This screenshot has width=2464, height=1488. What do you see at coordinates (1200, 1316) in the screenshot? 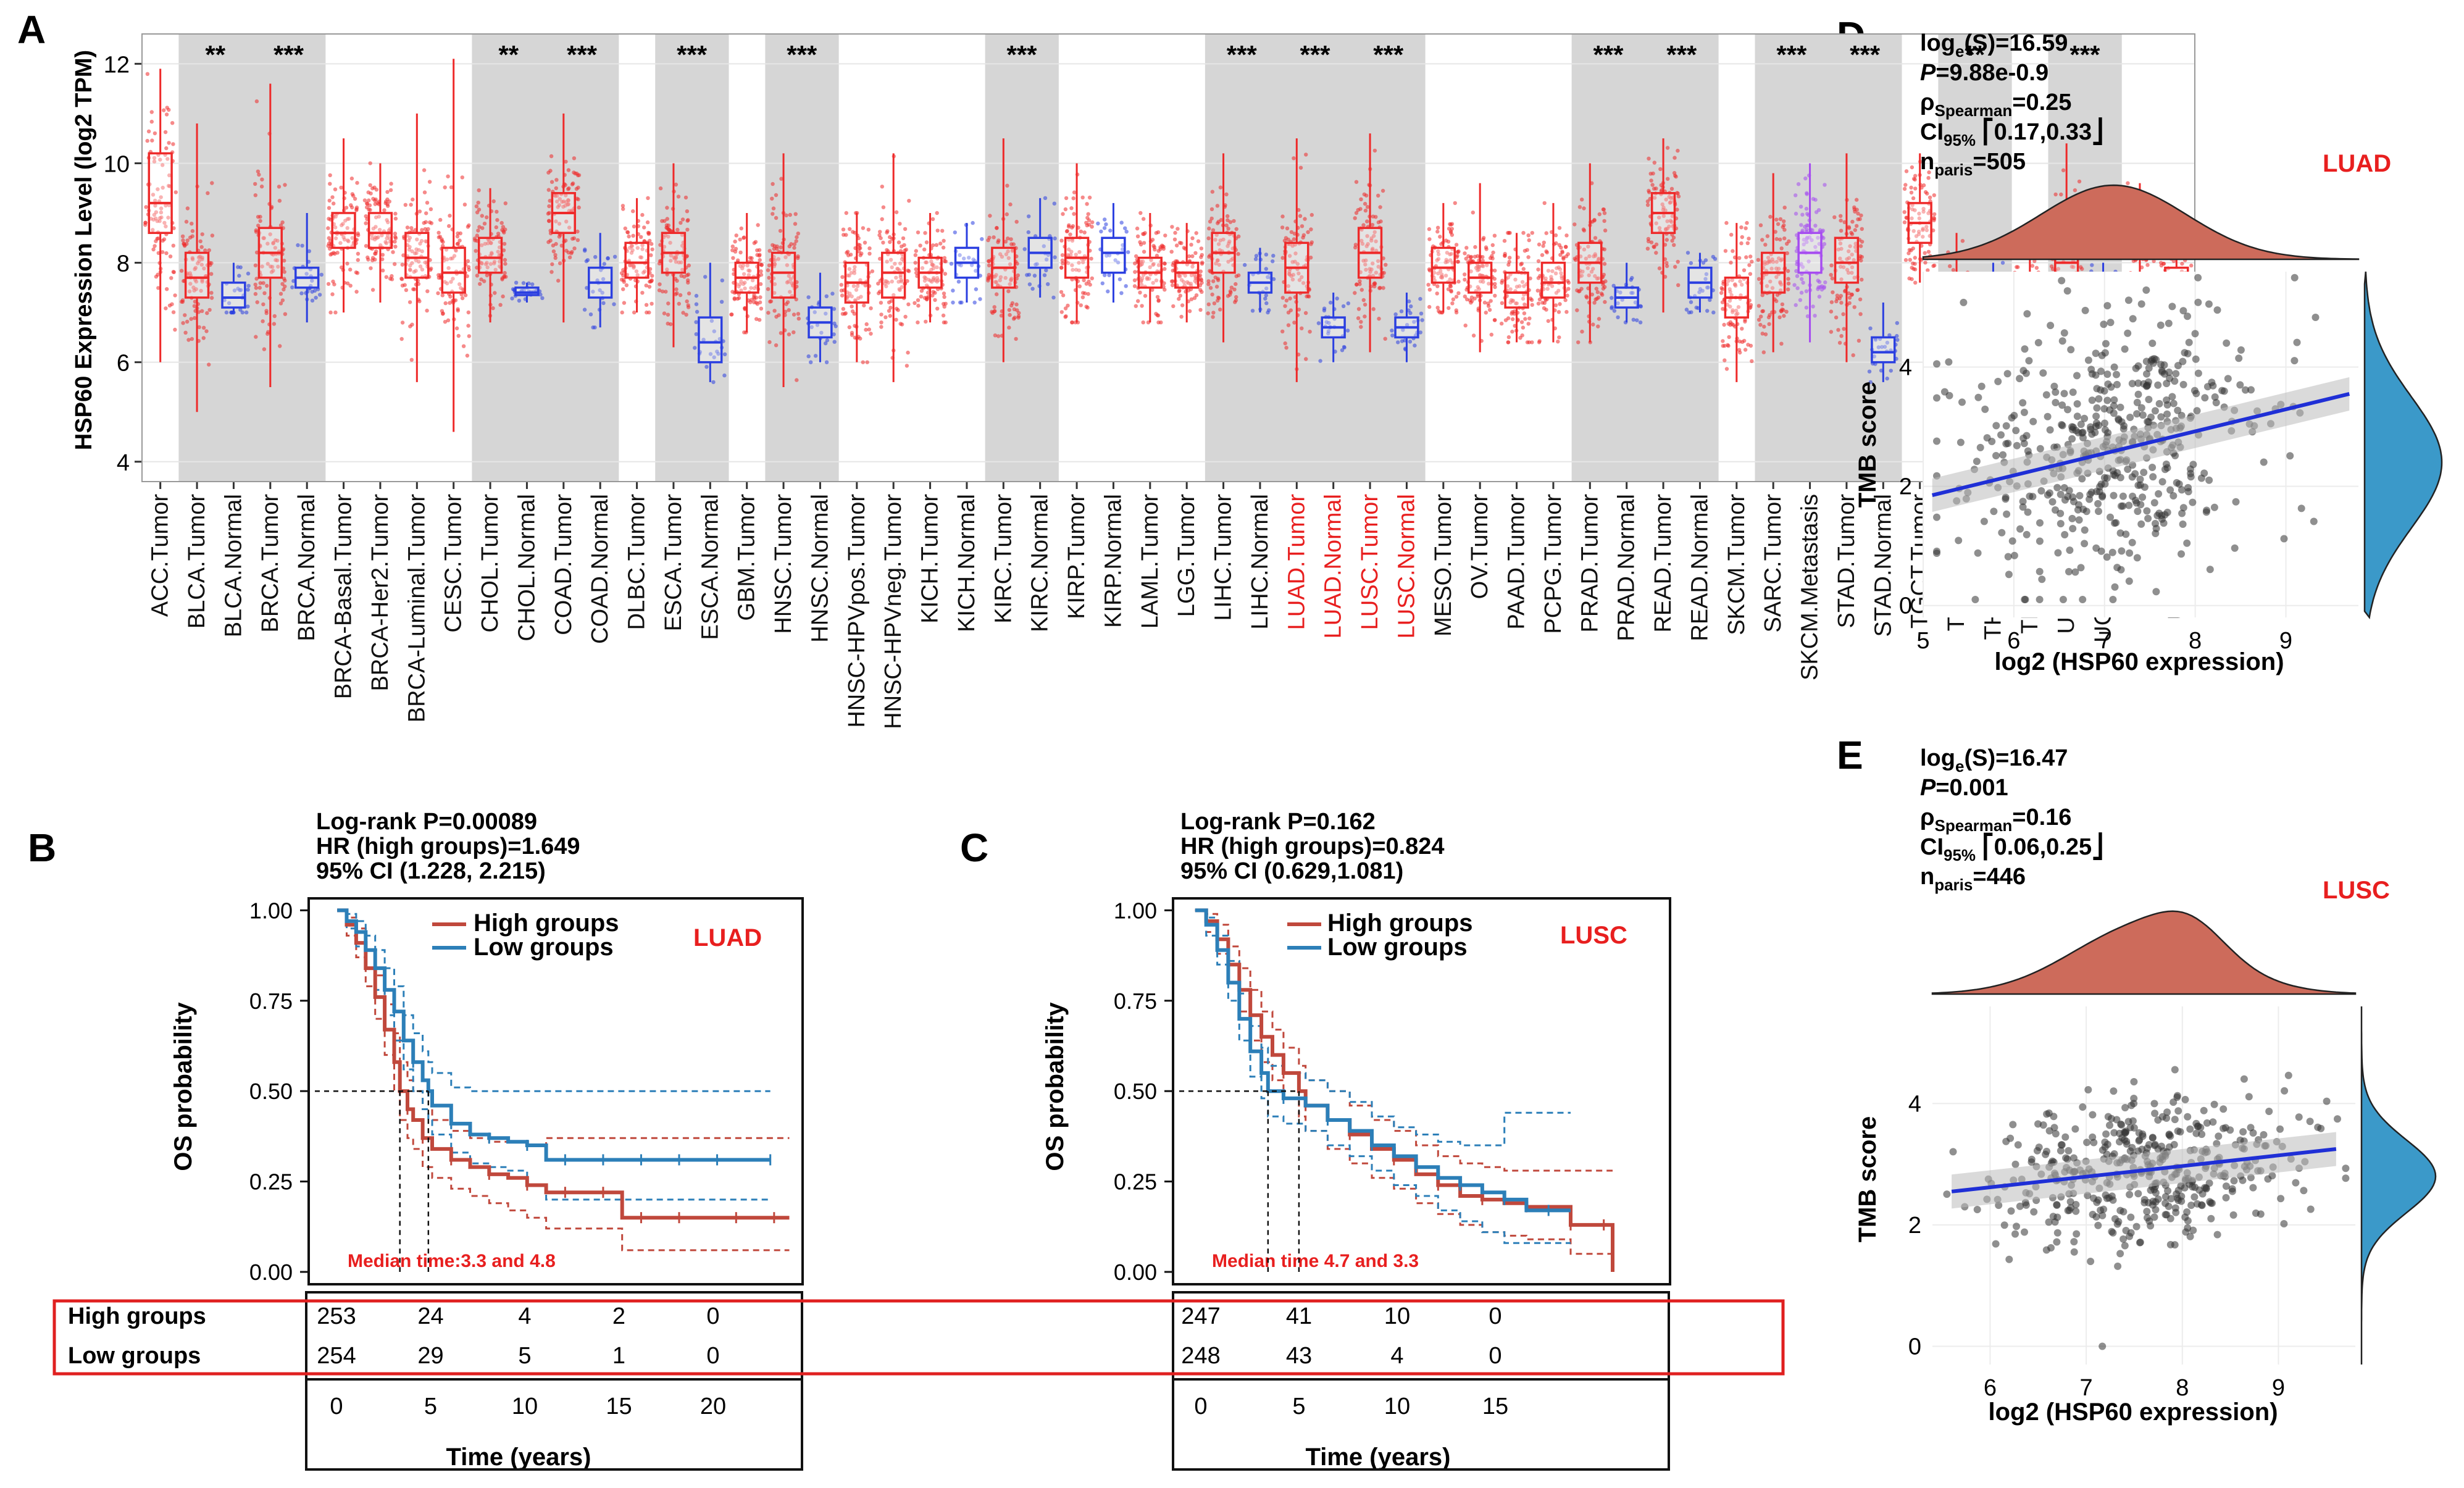
I see `risk-count: 247` at bounding box center [1200, 1316].